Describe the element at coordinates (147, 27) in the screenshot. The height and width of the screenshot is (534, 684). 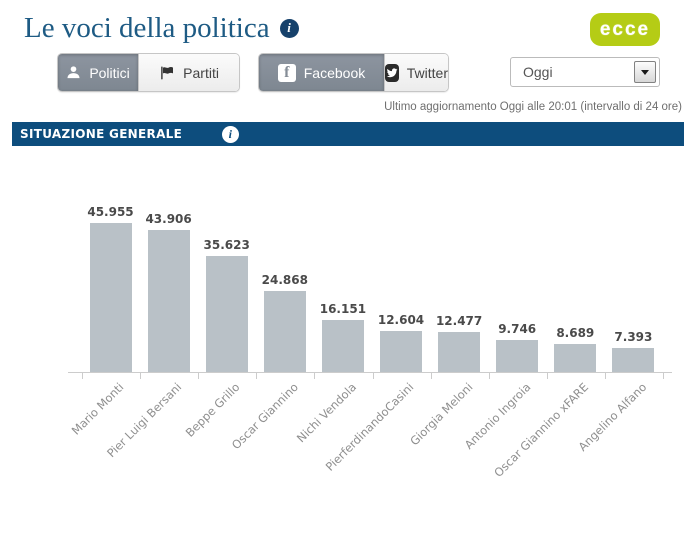
I see `page-title: Le voci della politica` at that location.